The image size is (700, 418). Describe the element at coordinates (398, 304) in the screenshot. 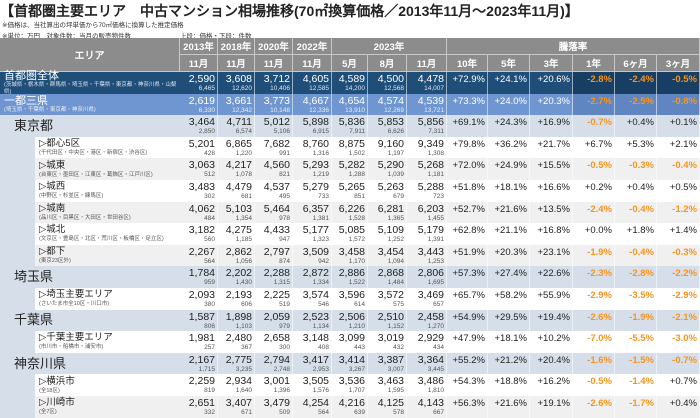

I see `listing-count: 575` at that location.